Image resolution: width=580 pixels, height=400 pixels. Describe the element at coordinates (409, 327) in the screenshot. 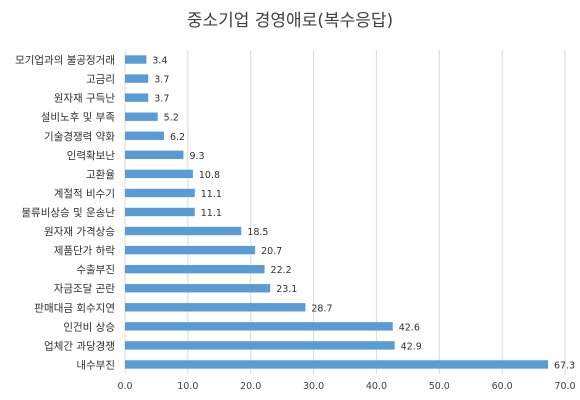

I see `value-label: 42.6` at that location.